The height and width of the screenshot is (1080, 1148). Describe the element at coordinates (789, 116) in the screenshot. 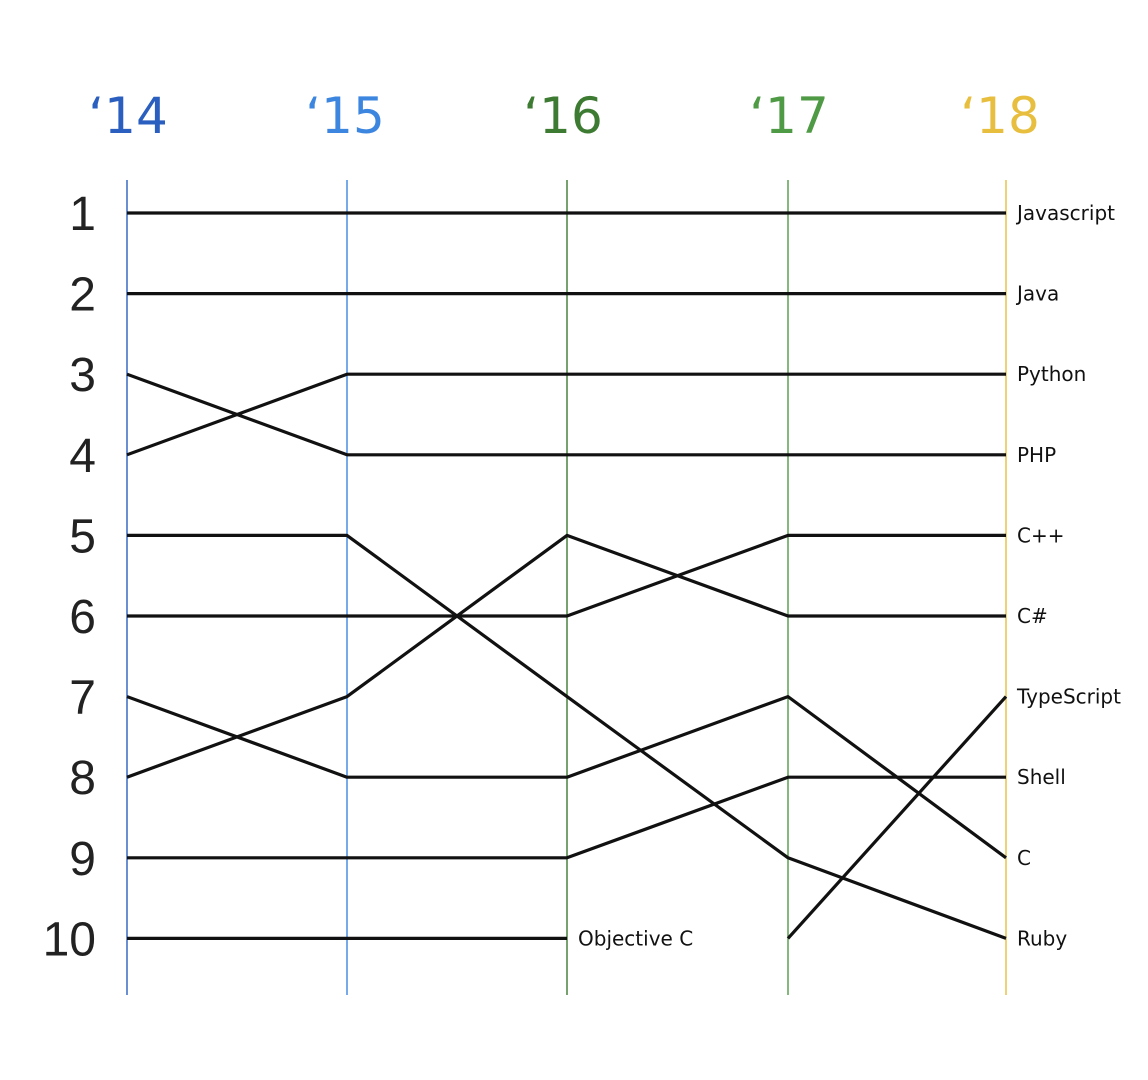

I see `year-label: ‘17` at that location.